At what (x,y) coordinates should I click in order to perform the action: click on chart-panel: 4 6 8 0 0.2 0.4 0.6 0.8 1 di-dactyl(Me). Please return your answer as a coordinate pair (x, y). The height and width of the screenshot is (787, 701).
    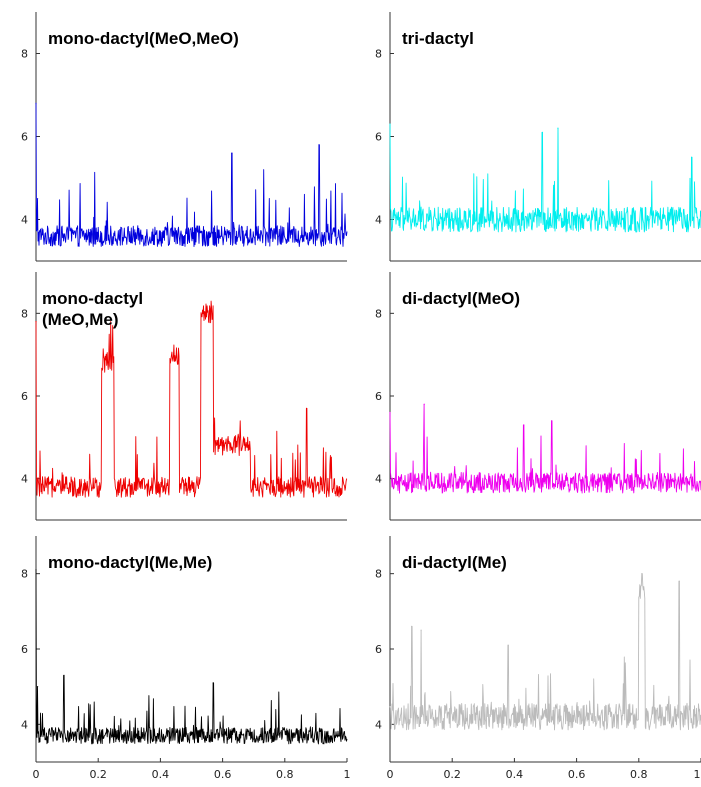
    Looking at the image, I should click on (538, 658).